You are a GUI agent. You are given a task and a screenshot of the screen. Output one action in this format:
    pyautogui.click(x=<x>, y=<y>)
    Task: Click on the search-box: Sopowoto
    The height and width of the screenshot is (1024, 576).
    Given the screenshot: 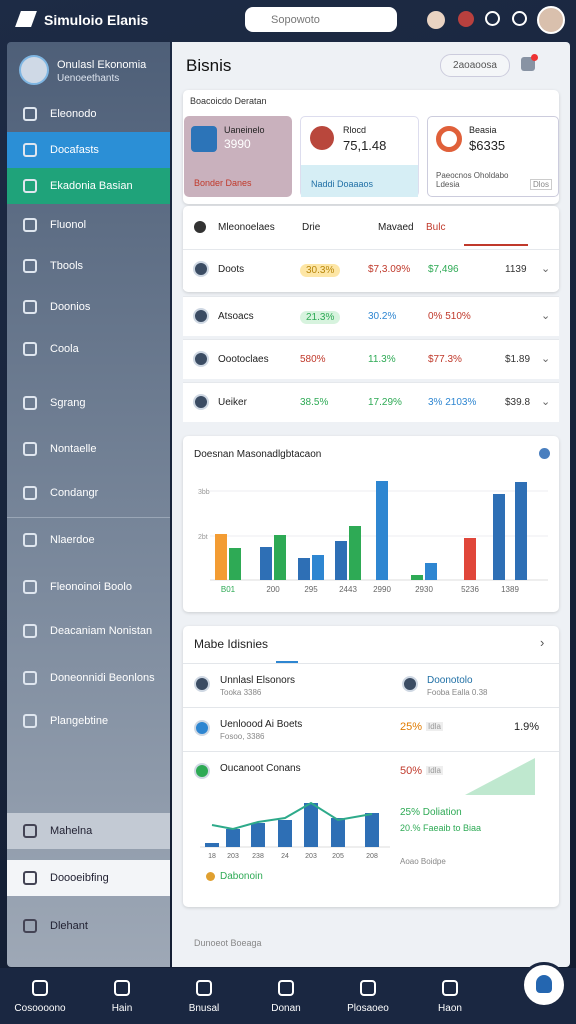 What is the action you would take?
    pyautogui.click(x=321, y=19)
    